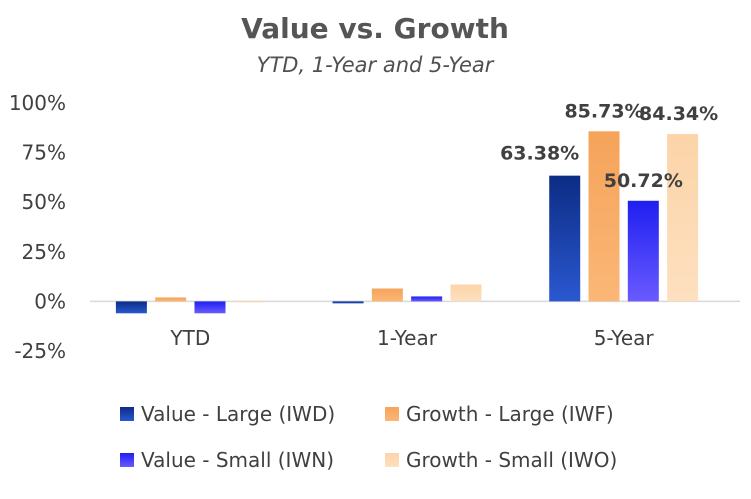 This screenshot has width=751, height=499. What do you see at coordinates (238, 414) in the screenshot?
I see `legend-label: Value - Large (IWD)` at bounding box center [238, 414].